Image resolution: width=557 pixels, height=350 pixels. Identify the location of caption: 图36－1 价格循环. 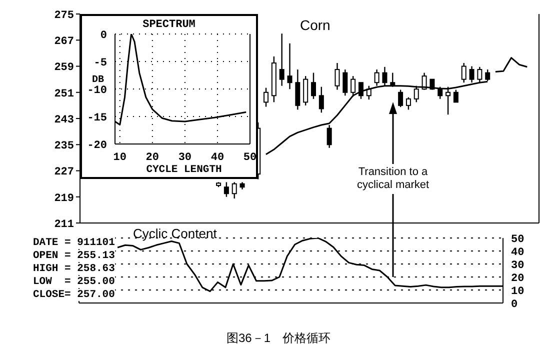
(278, 338).